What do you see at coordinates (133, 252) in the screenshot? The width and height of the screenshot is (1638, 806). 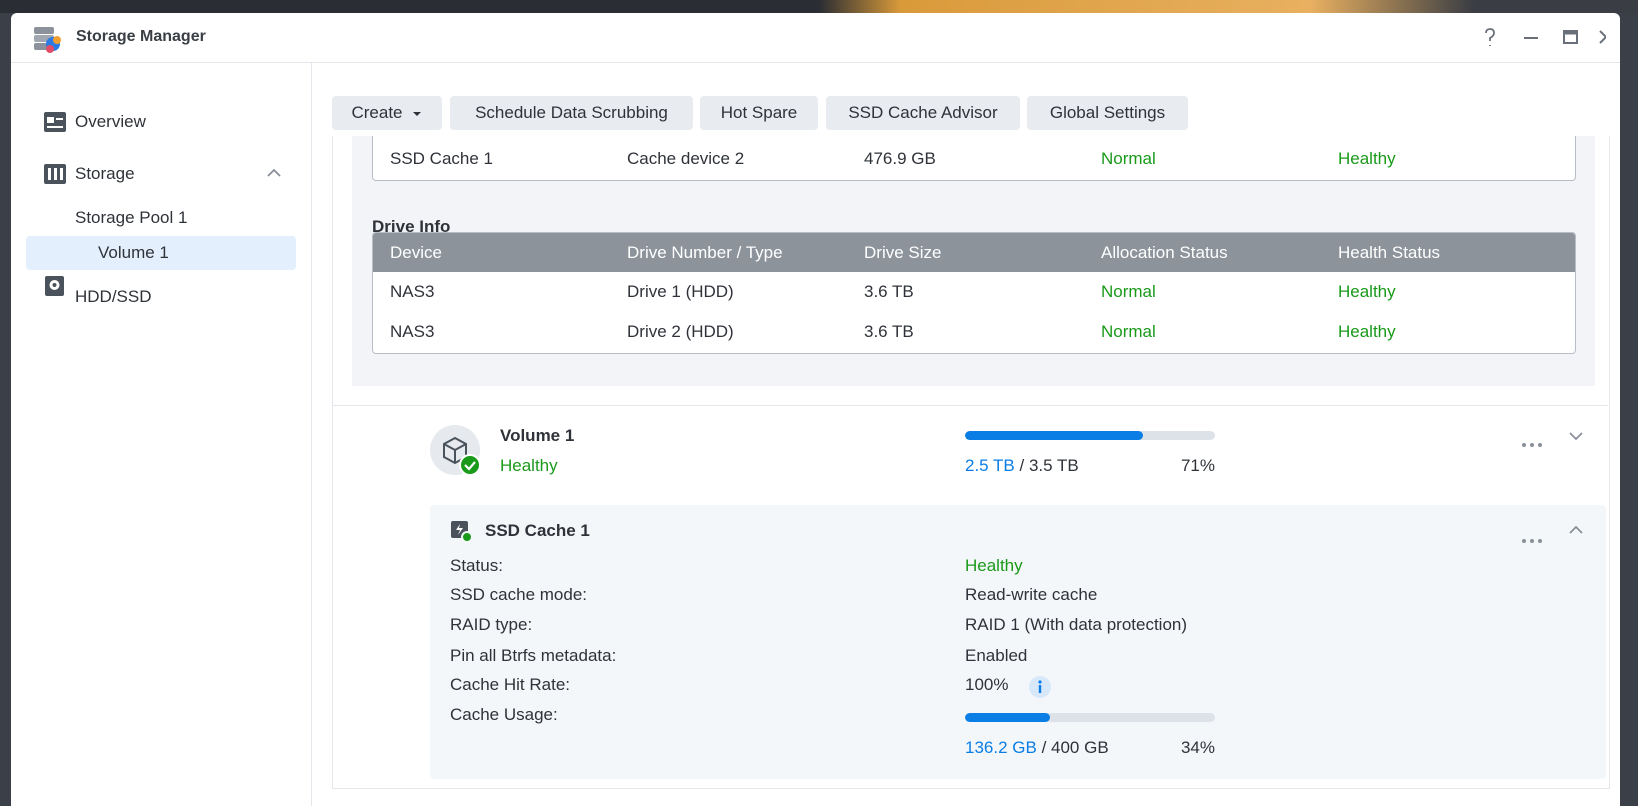 I see `nav-item: Volume 1` at bounding box center [133, 252].